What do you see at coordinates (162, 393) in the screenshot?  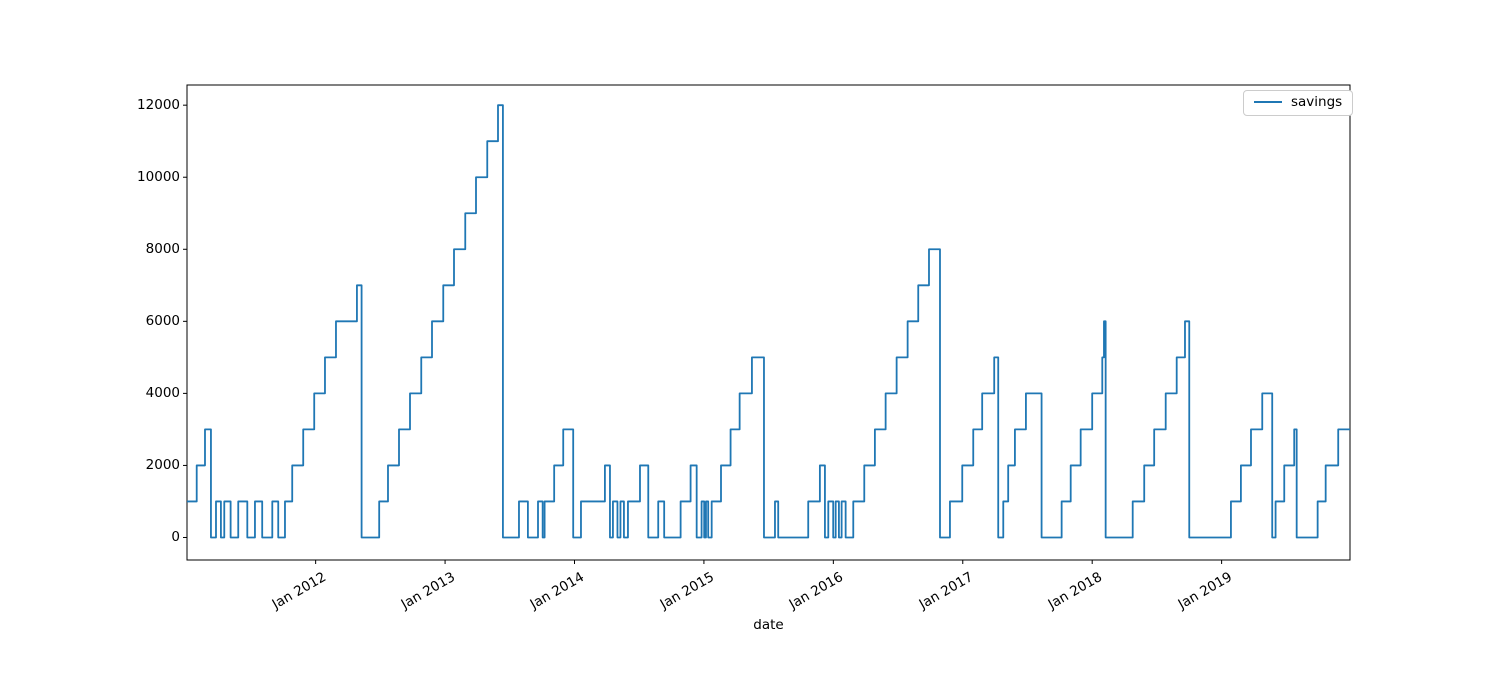 I see `y-tick-label: 4000` at bounding box center [162, 393].